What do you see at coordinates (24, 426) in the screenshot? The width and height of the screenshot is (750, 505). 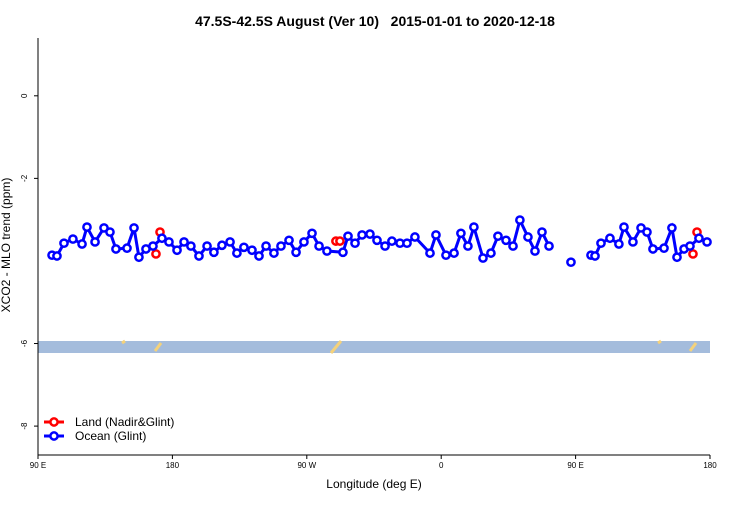 I see `y-tick-label: -8` at bounding box center [24, 426].